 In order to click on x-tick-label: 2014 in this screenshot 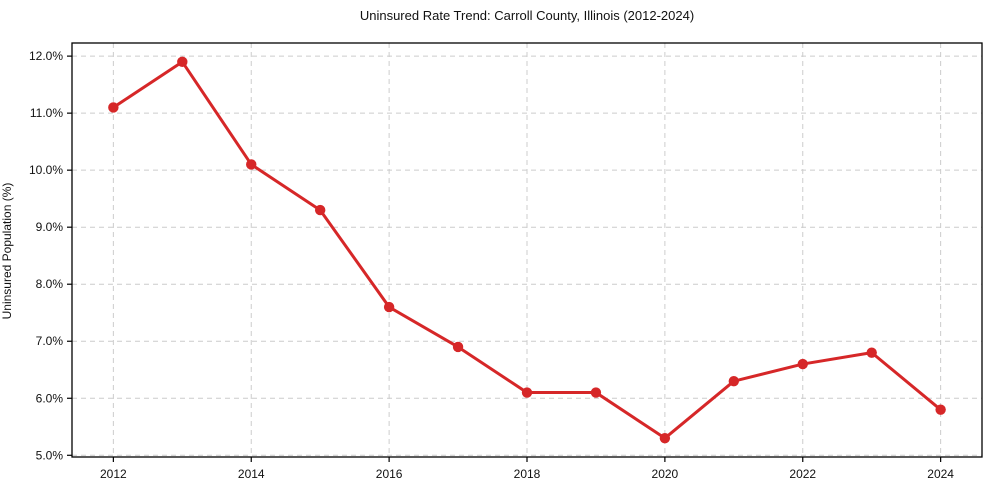, I will do `click(251, 474)`.